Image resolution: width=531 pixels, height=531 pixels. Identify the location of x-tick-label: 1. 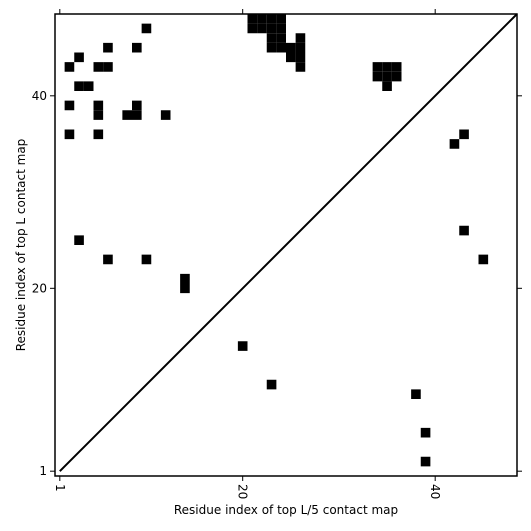
(60, 488).